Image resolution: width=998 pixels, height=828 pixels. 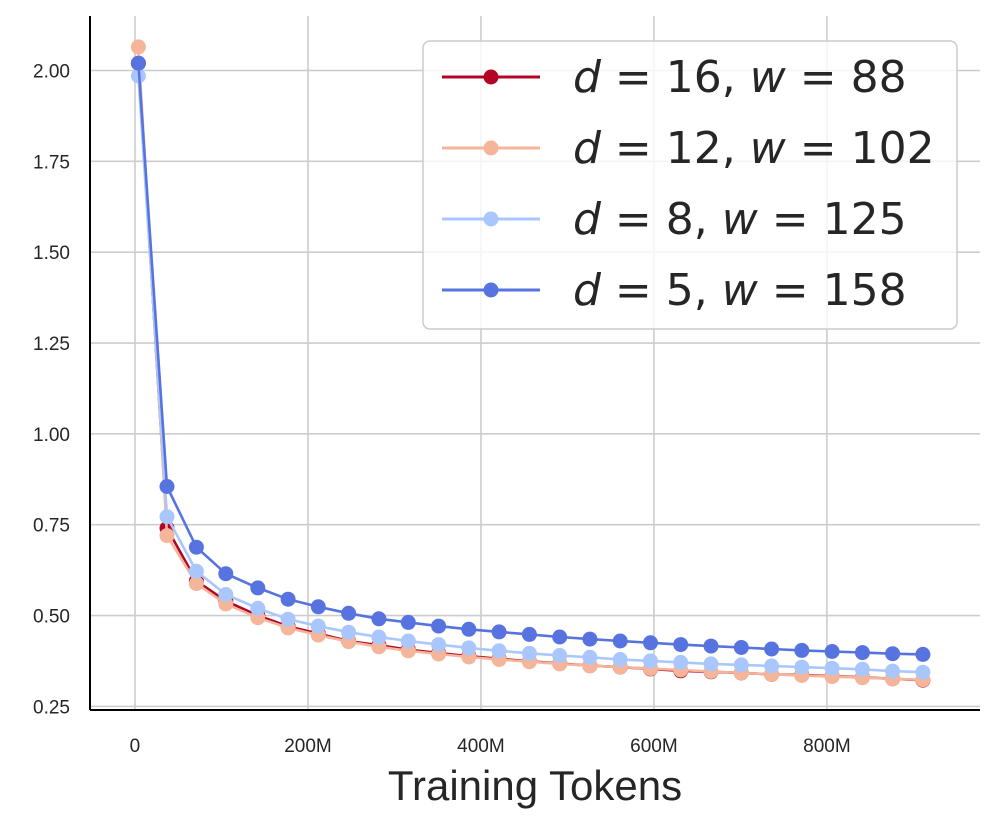 I want to click on legend-label: d = 5, w = 158, so click(x=740, y=290).